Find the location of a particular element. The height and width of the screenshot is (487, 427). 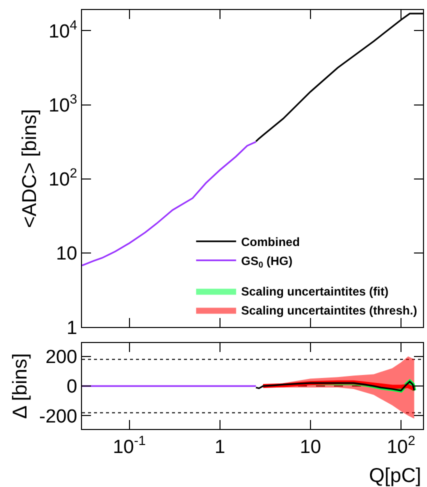

y-tick-label: -200 is located at coordinates (58, 417).